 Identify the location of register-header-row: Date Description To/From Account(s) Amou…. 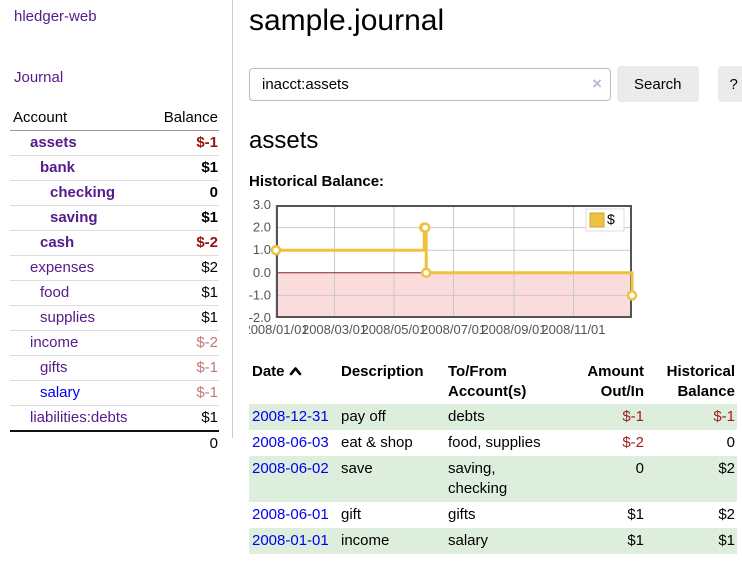
(493, 382).